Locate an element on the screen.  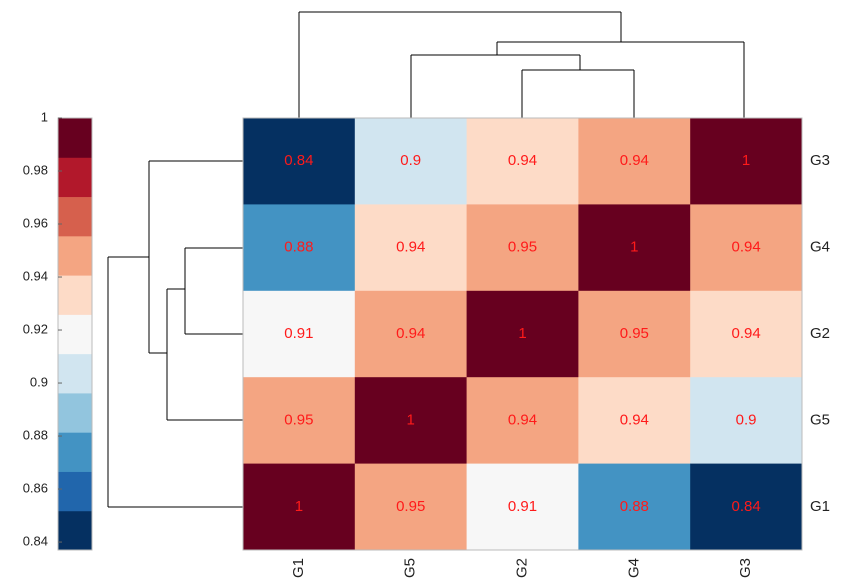
colorbar-tick-label: 0.84 is located at coordinates (35, 540).